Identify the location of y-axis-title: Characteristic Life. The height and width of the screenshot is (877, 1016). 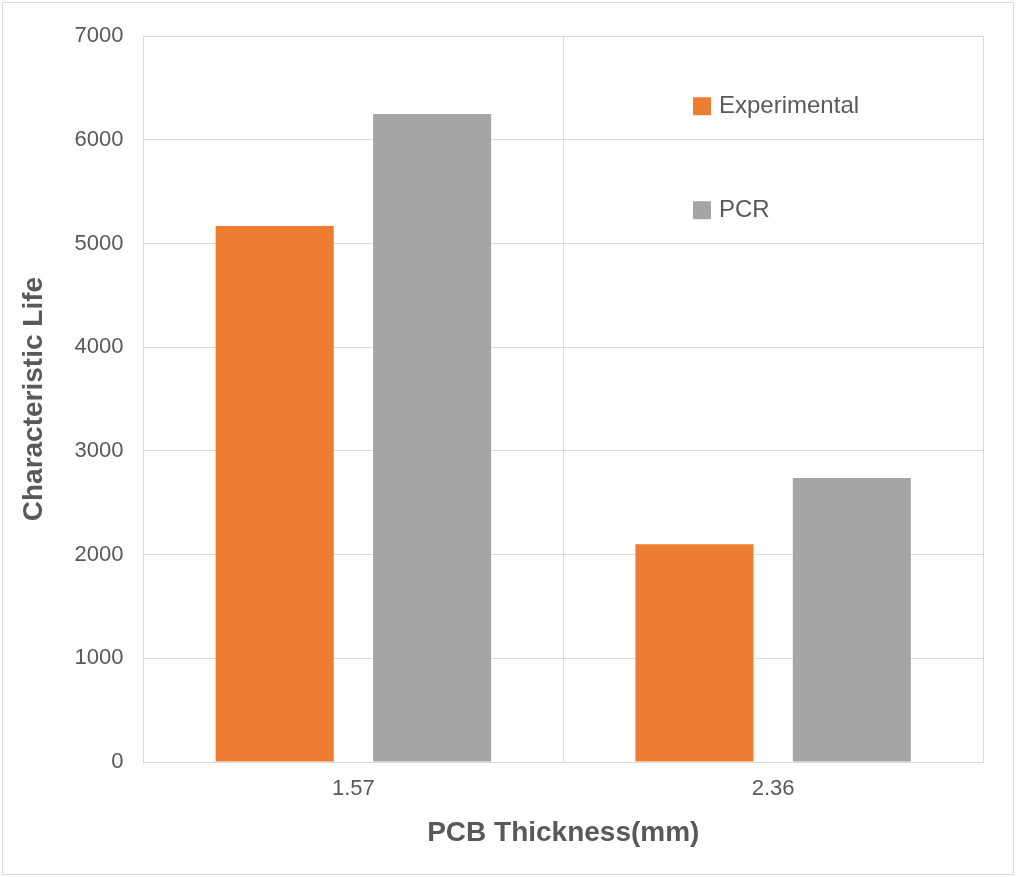
(32, 399).